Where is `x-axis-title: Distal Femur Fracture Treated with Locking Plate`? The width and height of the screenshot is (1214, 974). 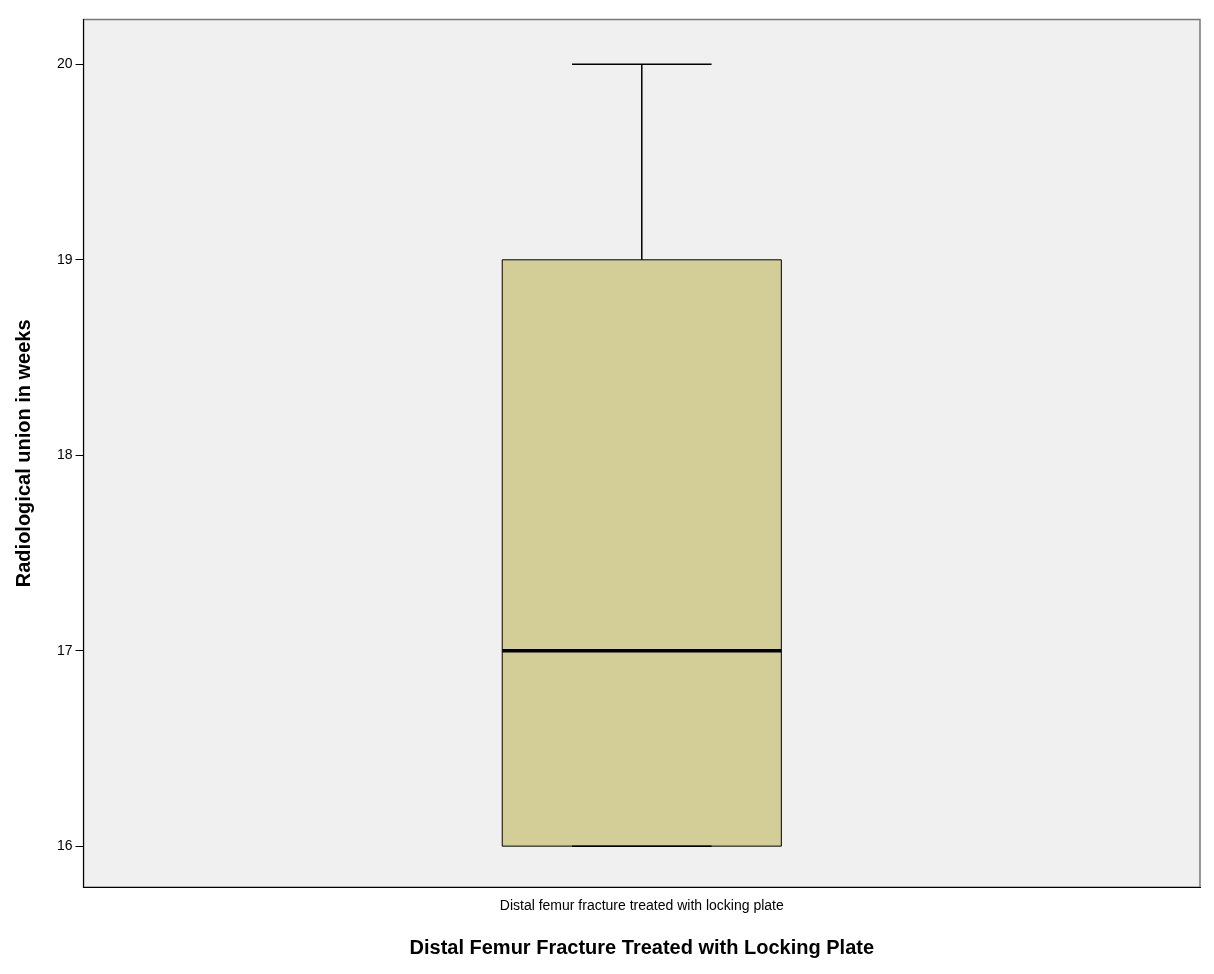 x-axis-title: Distal Femur Fracture Treated with Locking Plate is located at coordinates (642, 946).